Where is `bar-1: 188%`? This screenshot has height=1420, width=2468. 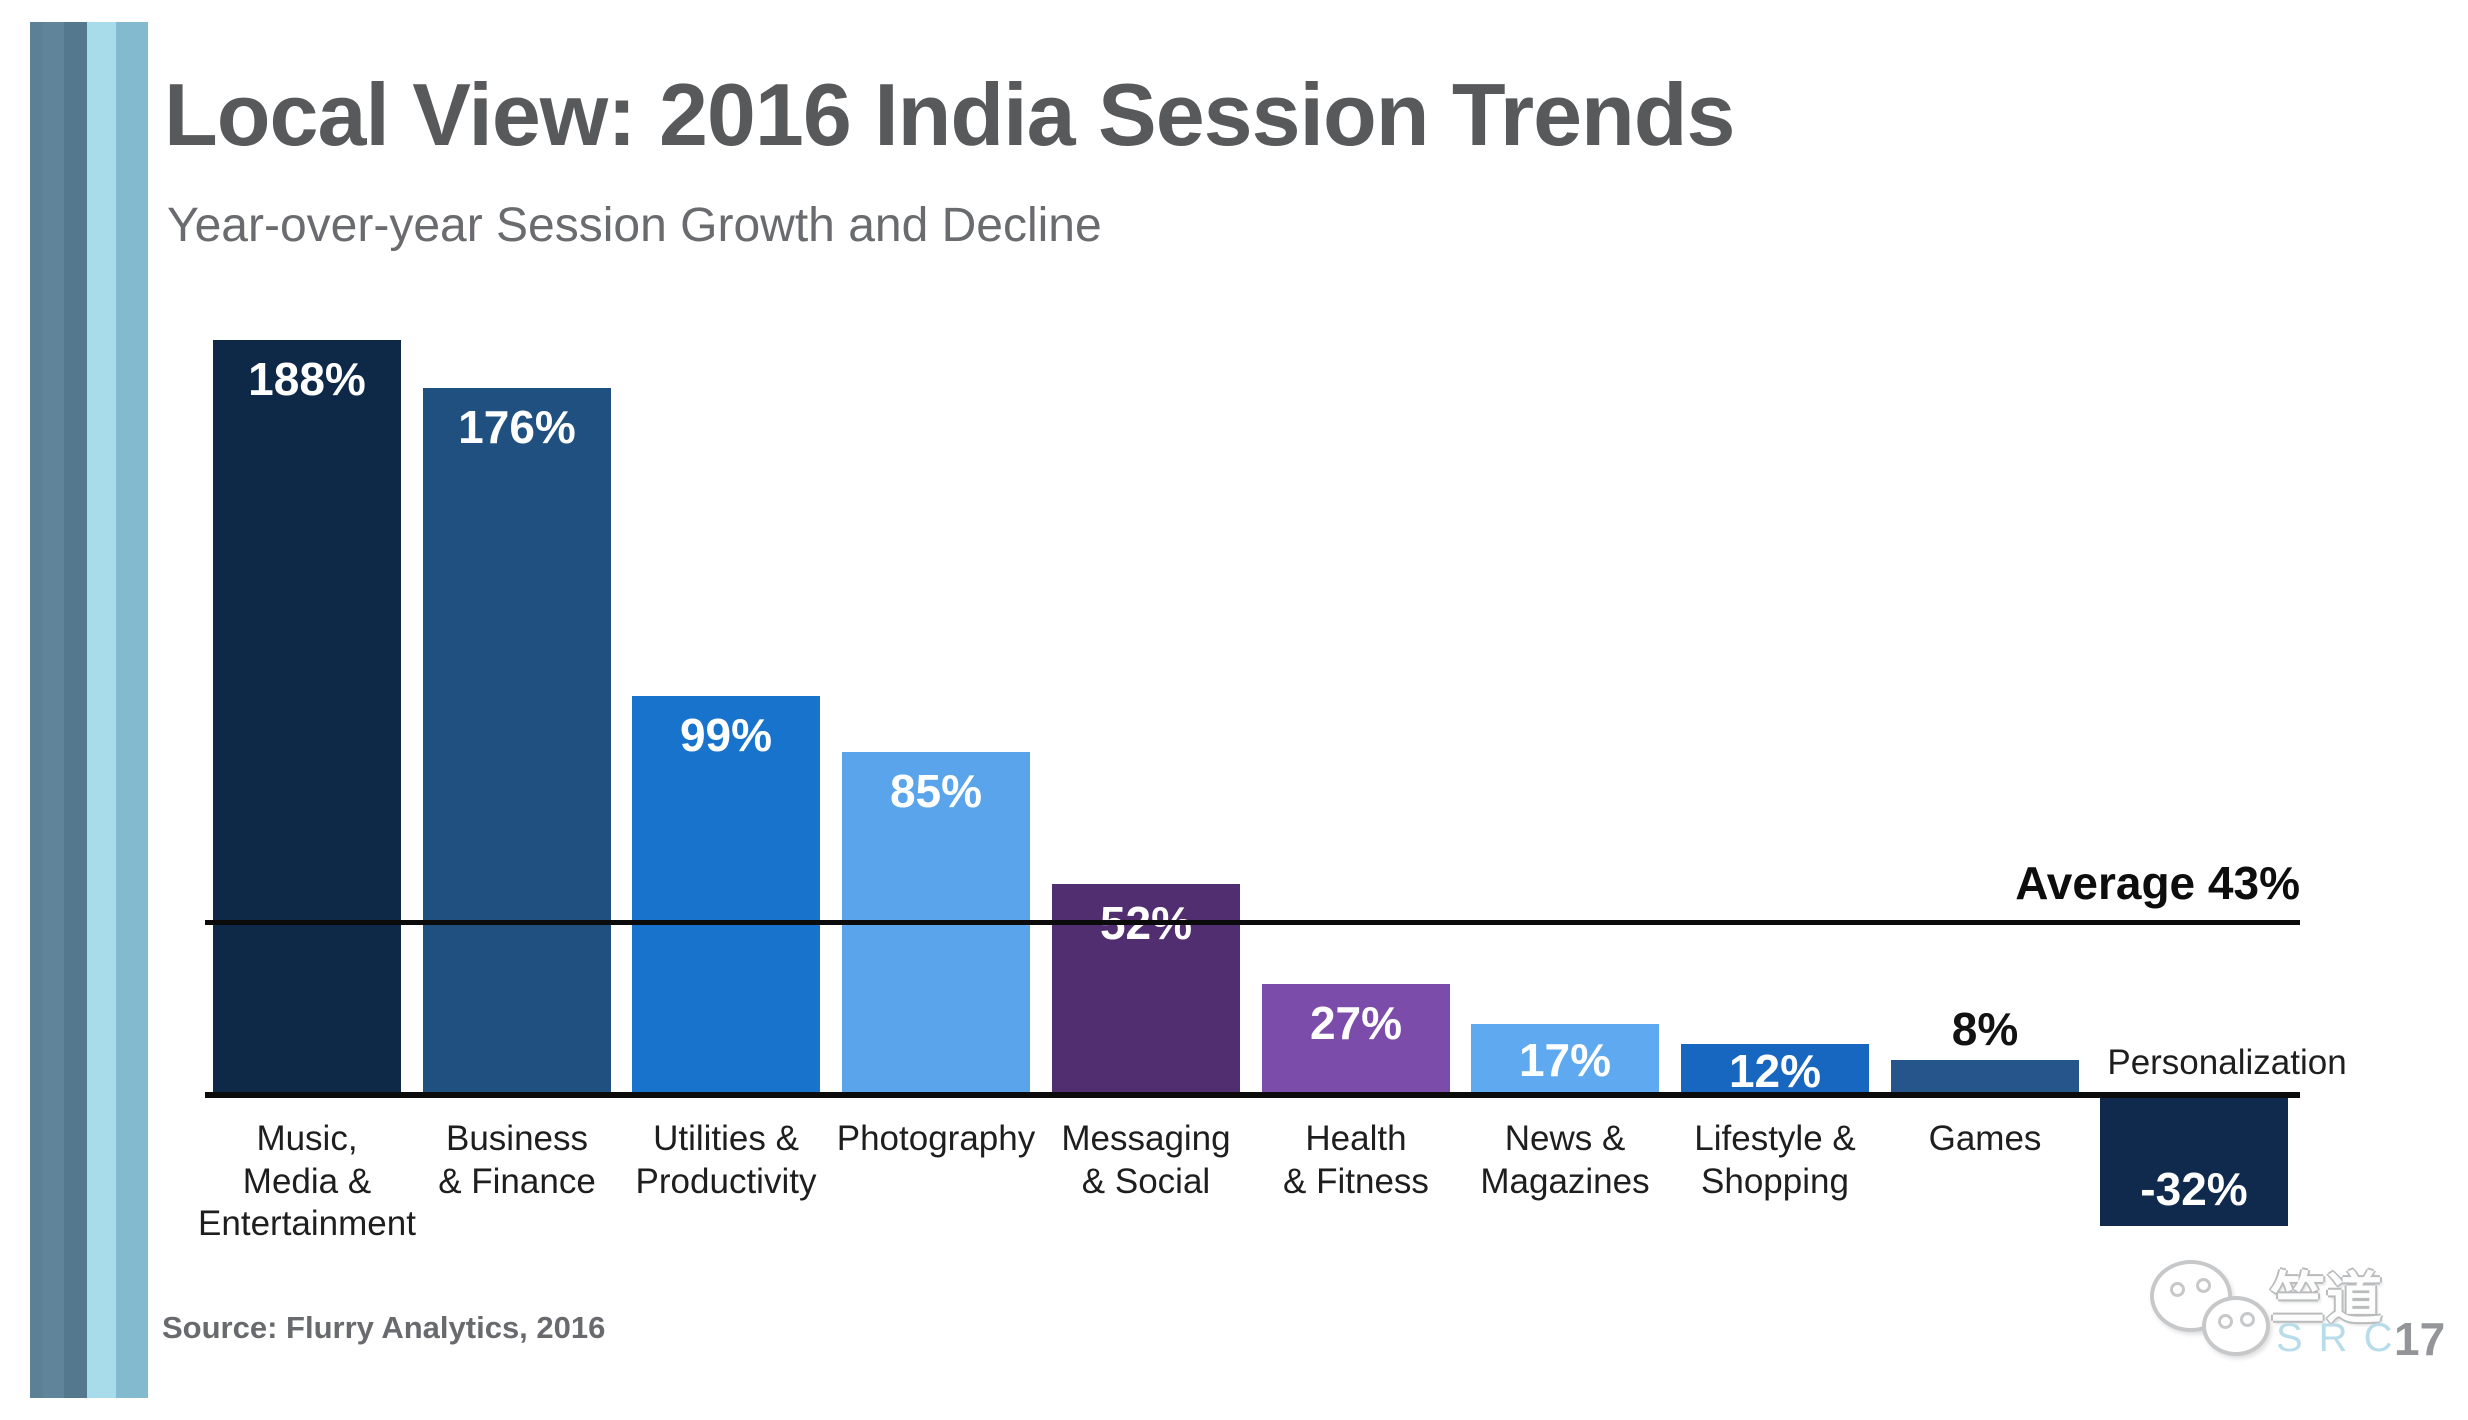 bar-1: 188% is located at coordinates (307, 716).